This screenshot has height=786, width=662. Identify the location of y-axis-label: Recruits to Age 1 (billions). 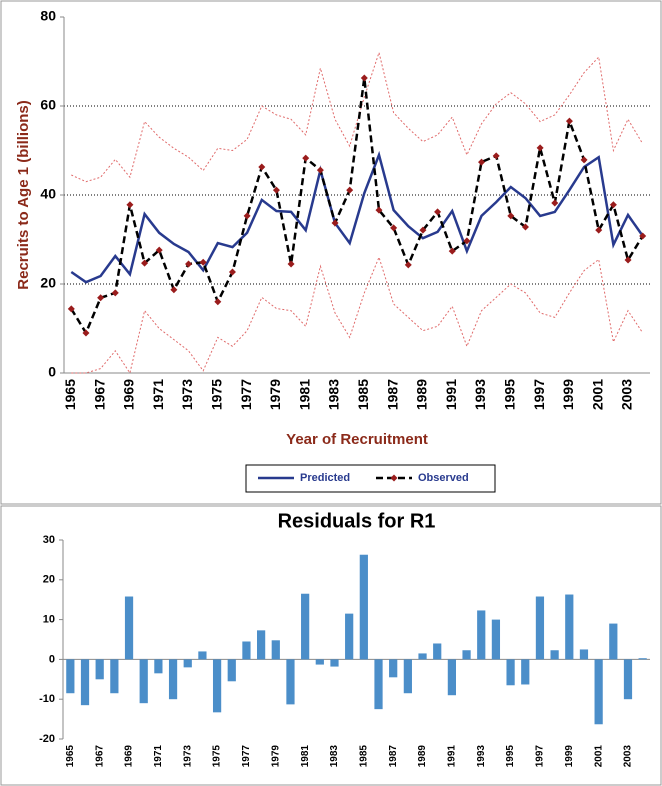
(23, 194).